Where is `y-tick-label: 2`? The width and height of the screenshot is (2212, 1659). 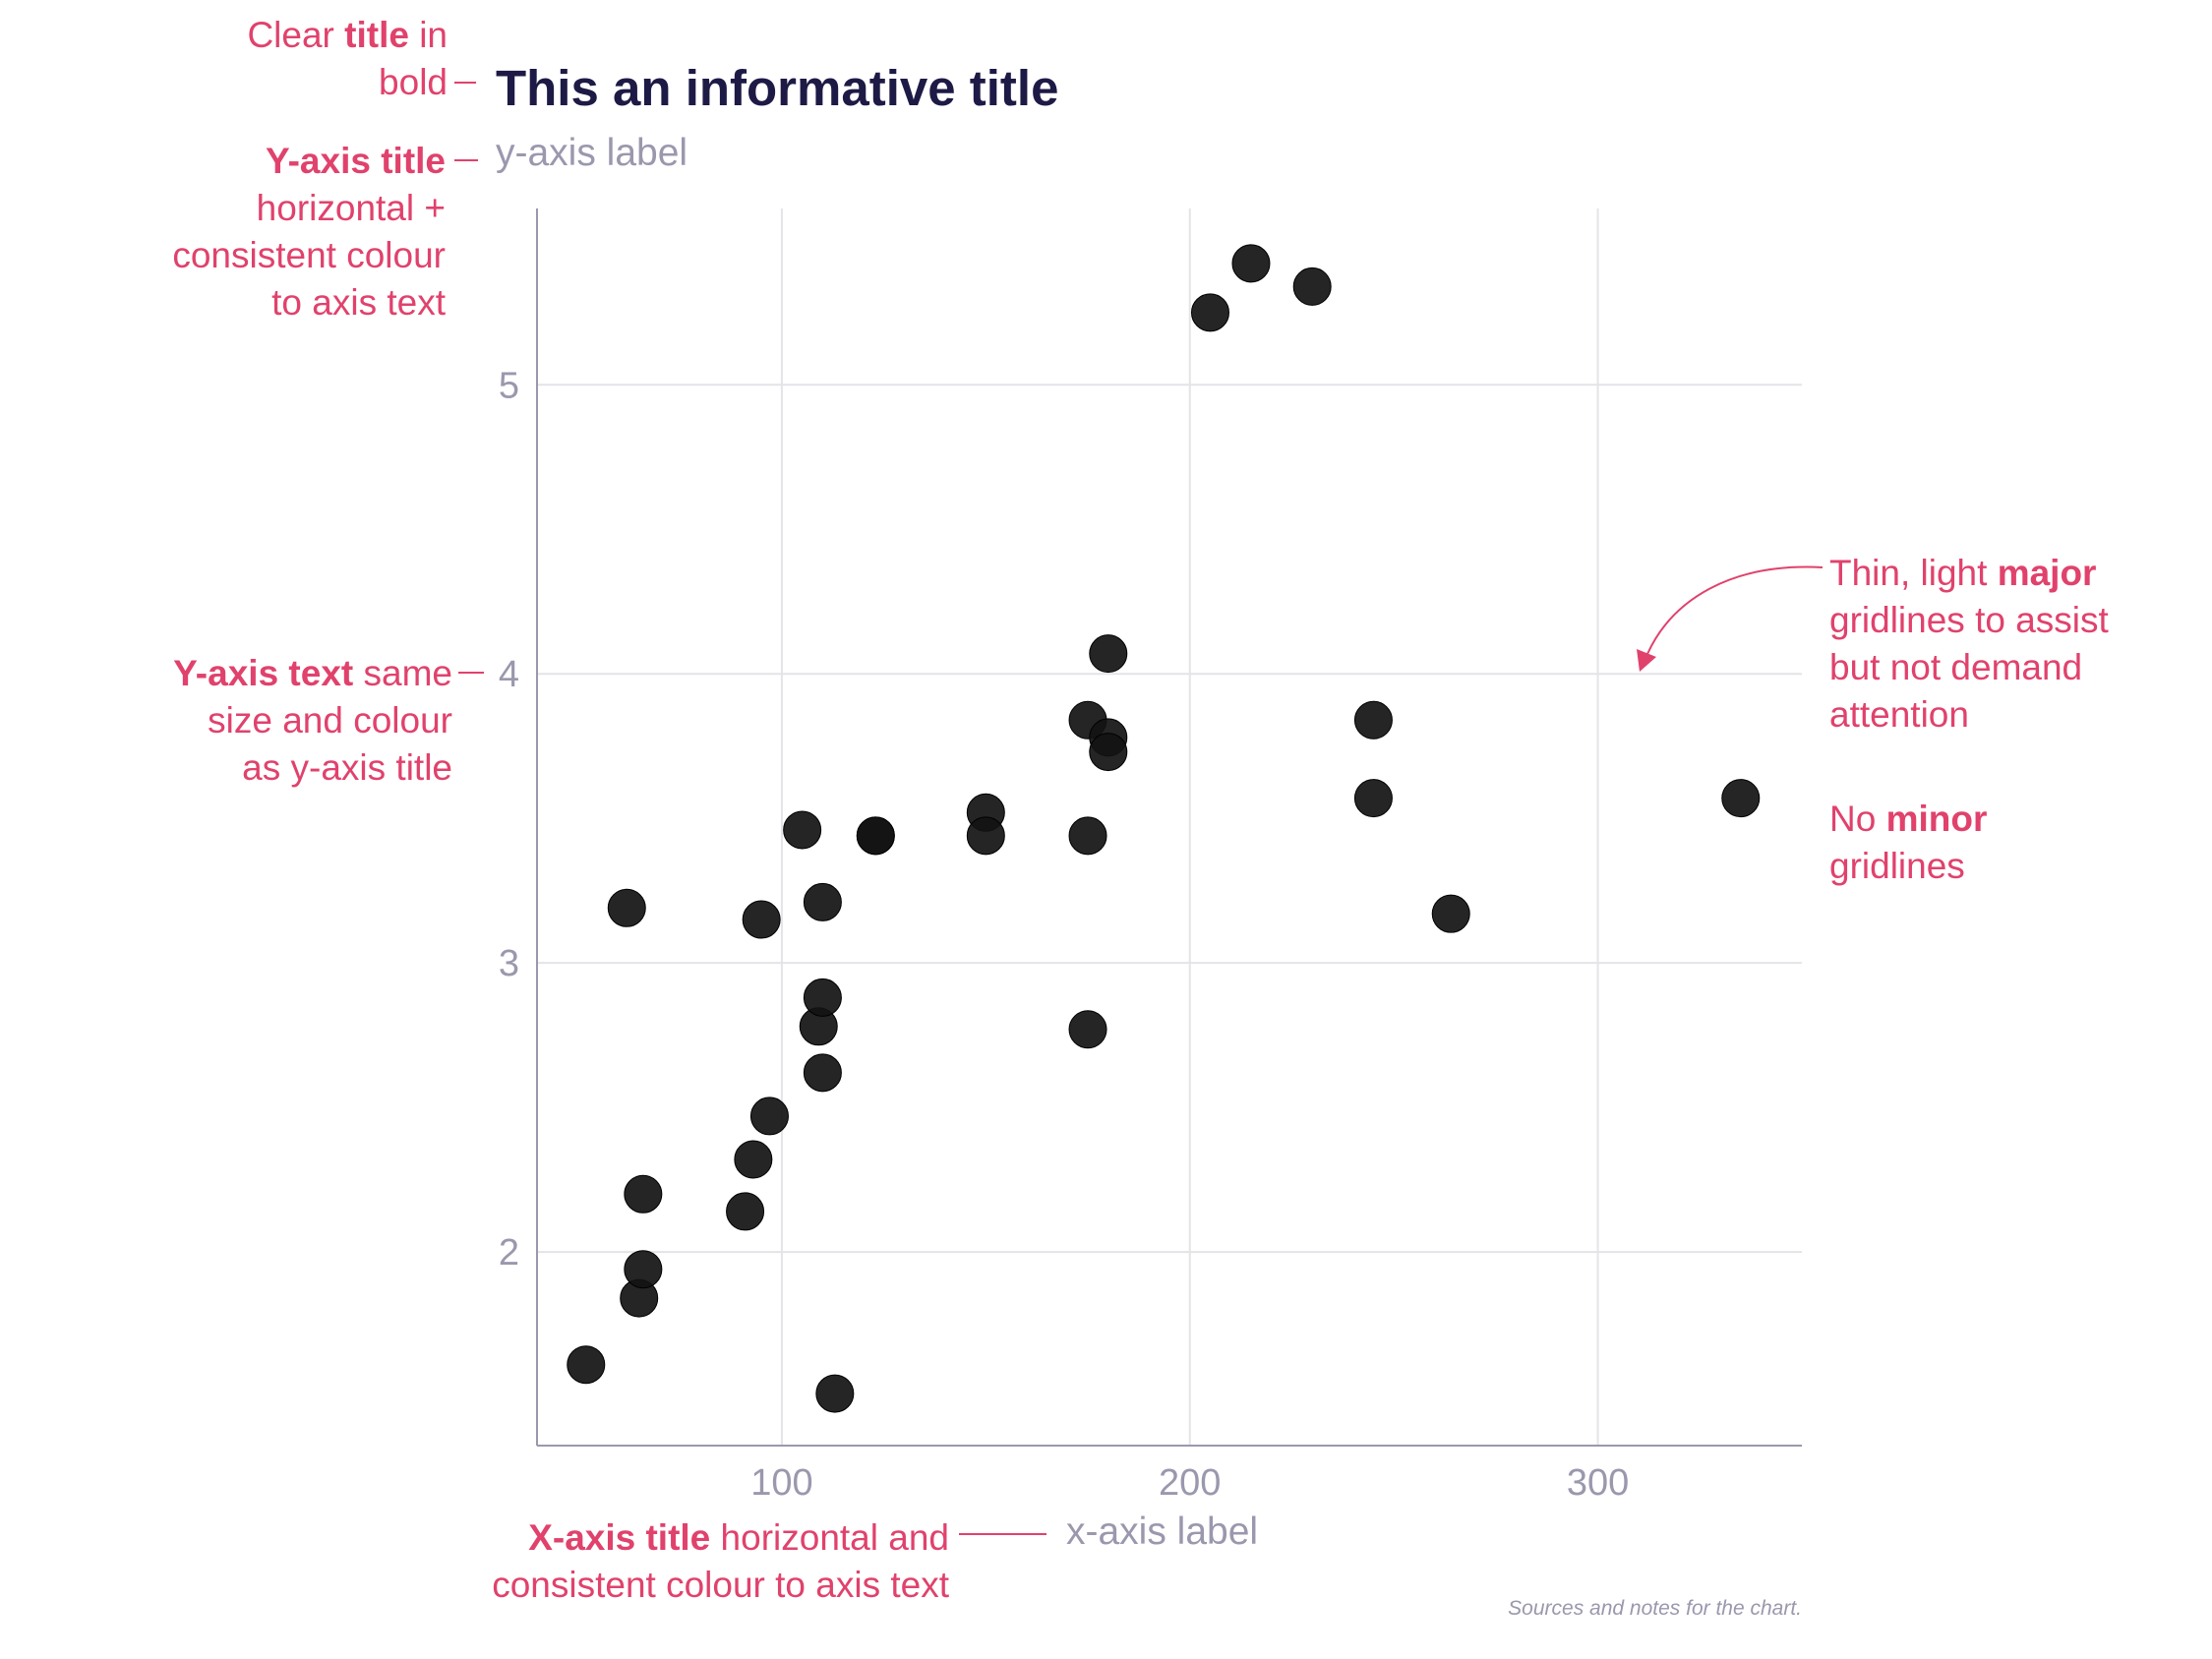 y-tick-label: 2 is located at coordinates (509, 1253).